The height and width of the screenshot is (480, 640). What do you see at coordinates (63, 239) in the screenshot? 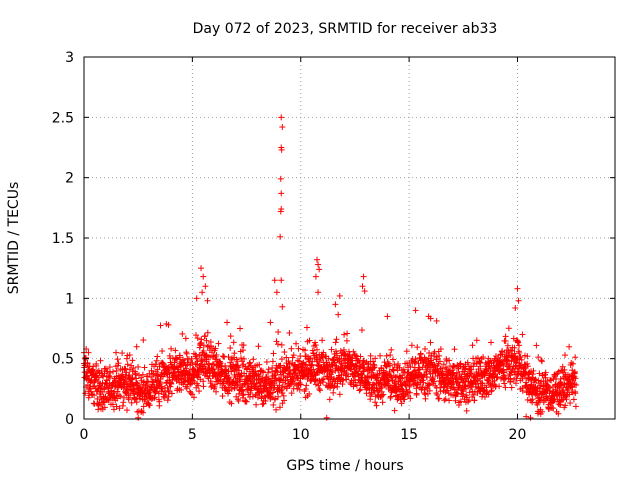
I see `y-tick-label: 1.5` at bounding box center [63, 239].